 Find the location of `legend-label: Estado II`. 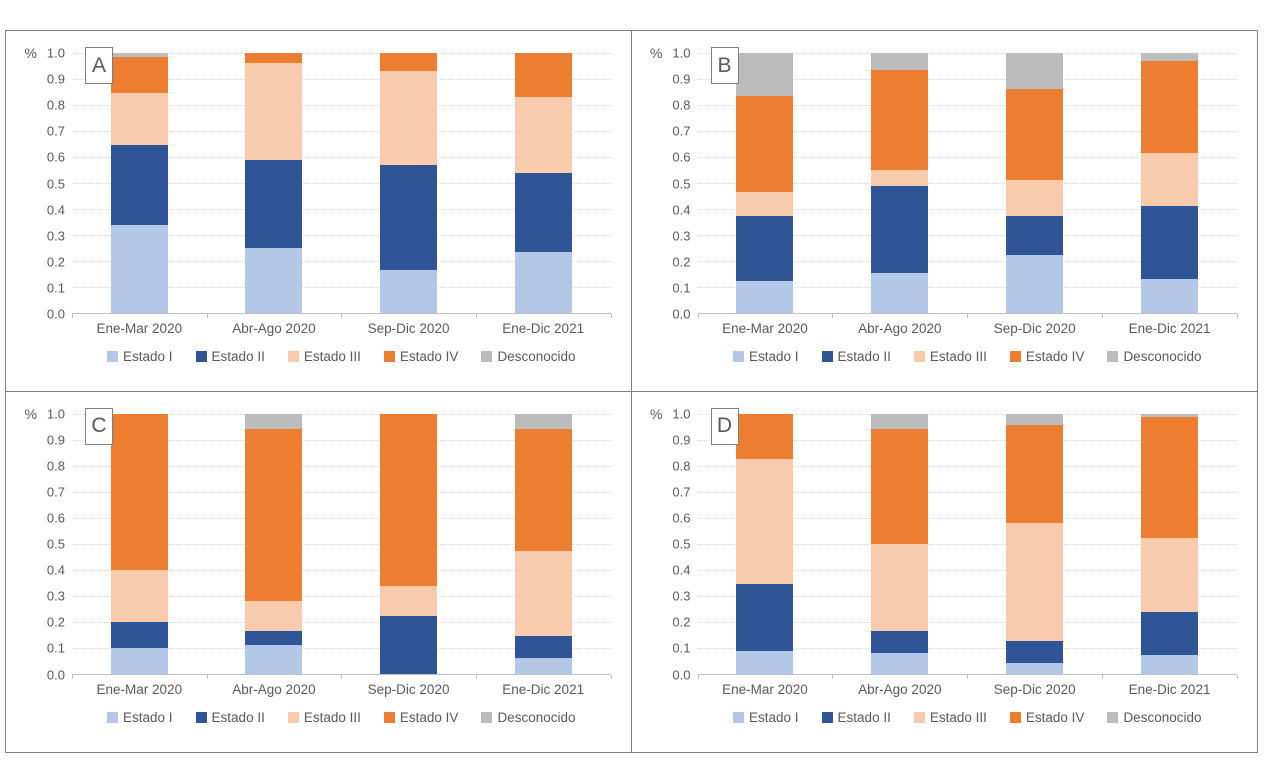

legend-label: Estado II is located at coordinates (238, 717).